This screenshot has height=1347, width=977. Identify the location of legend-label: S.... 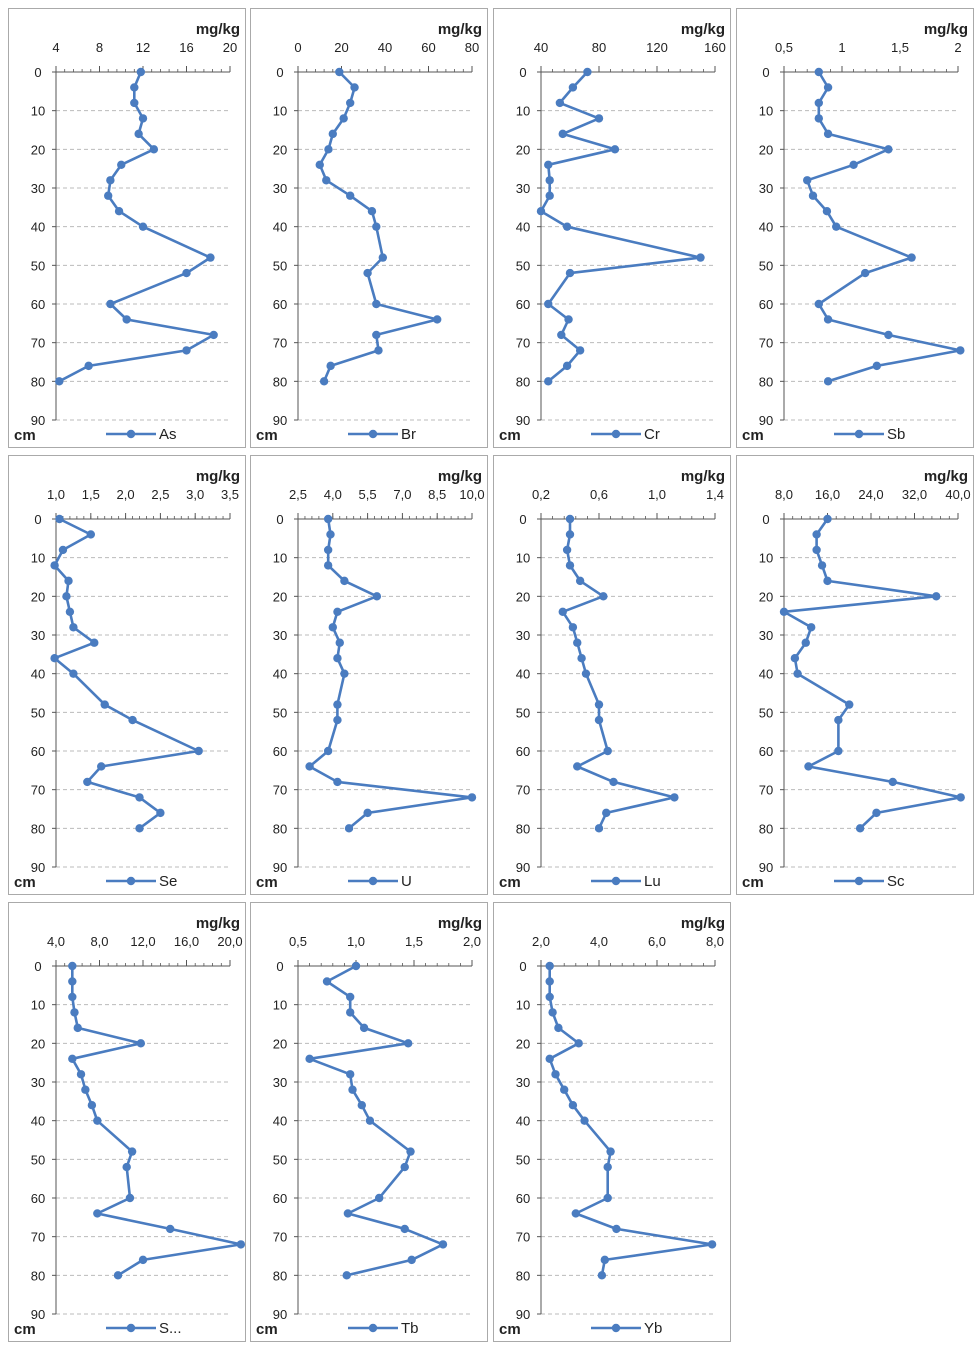
(170, 1328).